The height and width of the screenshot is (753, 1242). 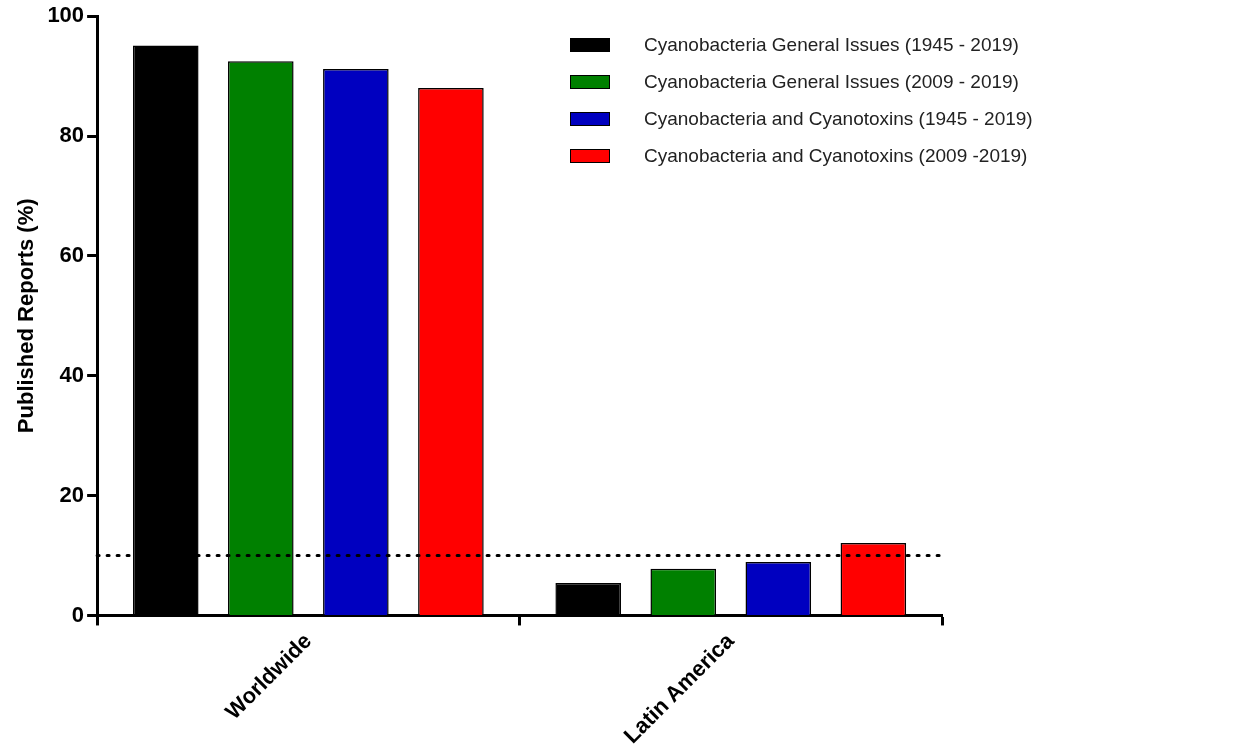 I want to click on y-tick-label: 100, so click(x=66, y=15).